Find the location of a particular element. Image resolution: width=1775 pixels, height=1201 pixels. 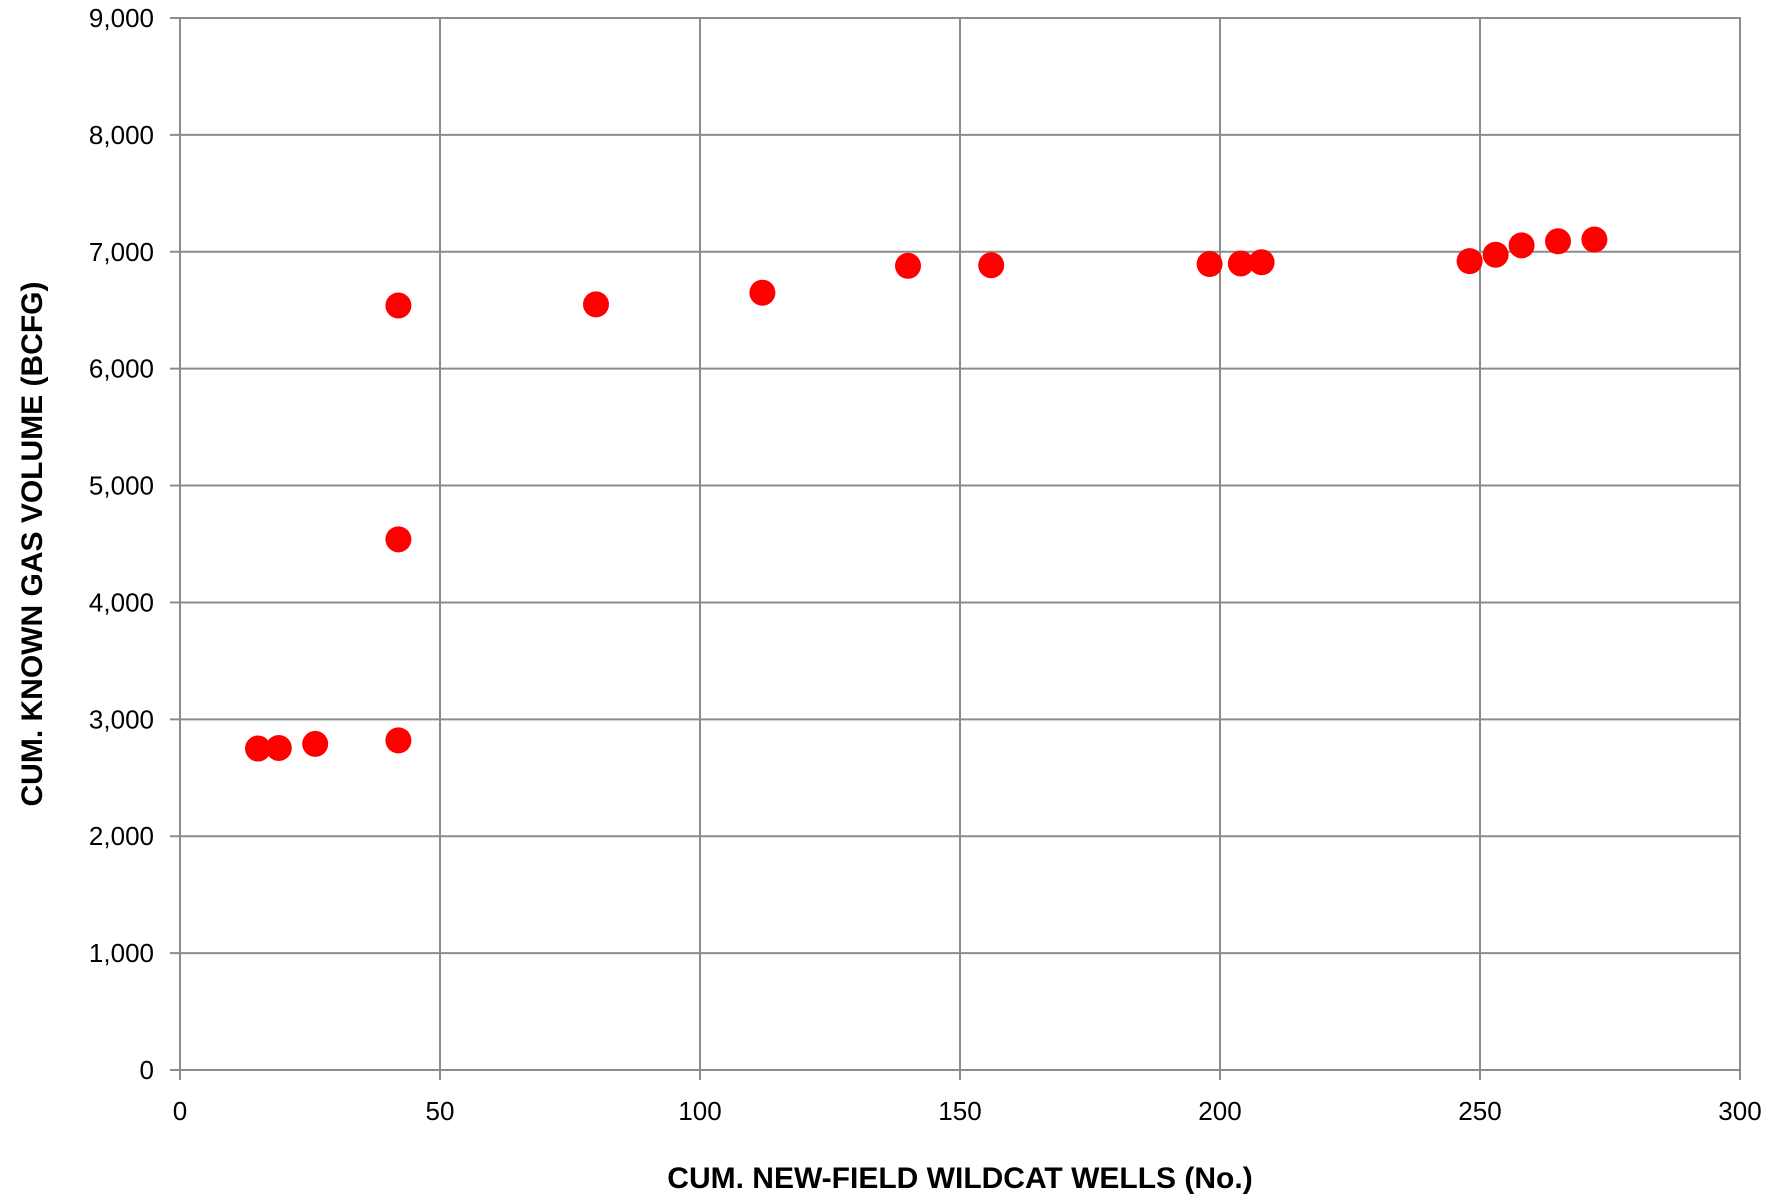

x-tick-label: 0 is located at coordinates (180, 1111).